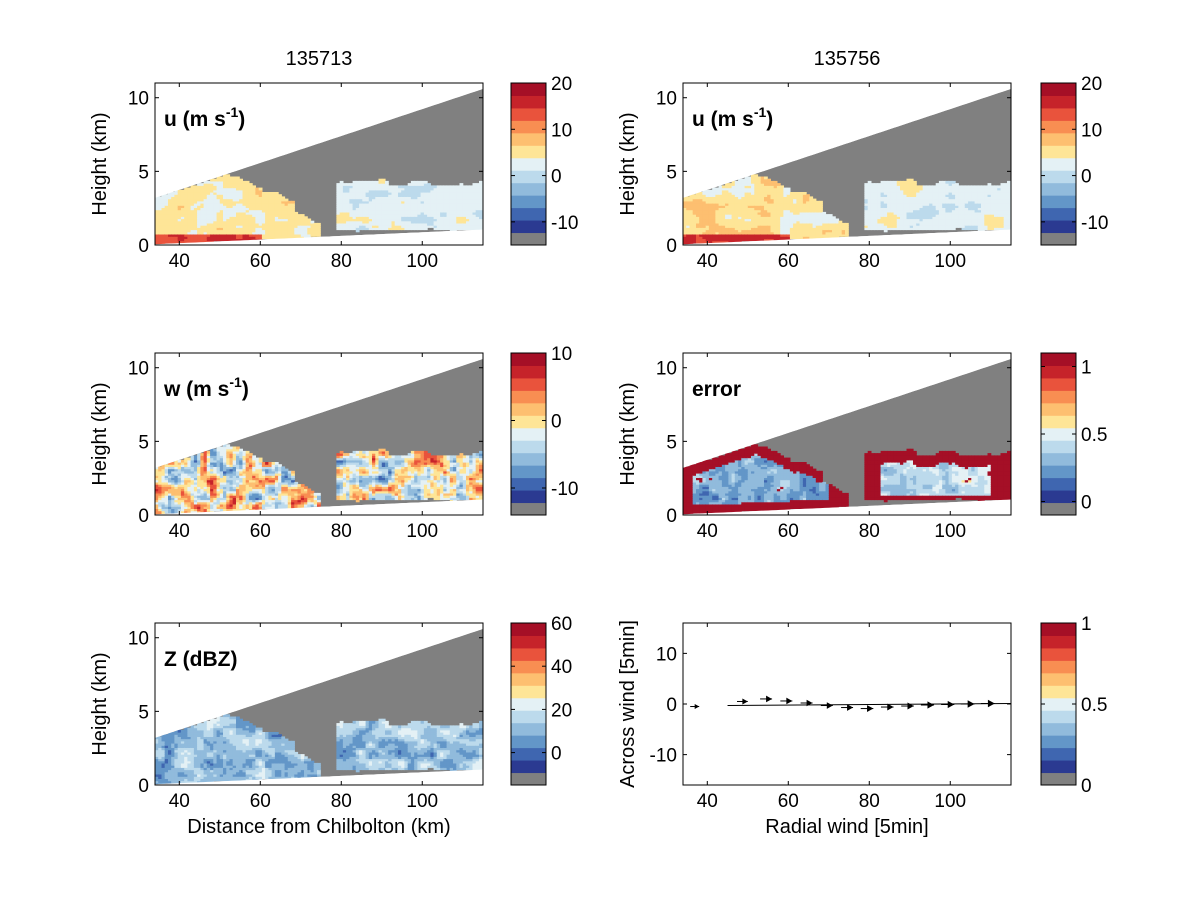  I want to click on colorbar: 10.50, so click(1073, 705).